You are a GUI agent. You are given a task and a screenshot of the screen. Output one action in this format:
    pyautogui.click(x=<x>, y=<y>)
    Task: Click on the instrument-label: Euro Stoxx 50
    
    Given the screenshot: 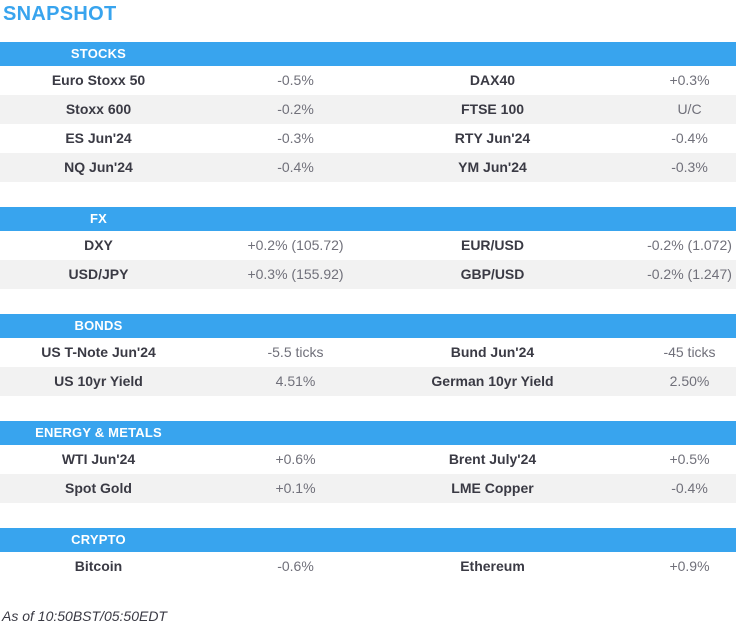 What is the action you would take?
    pyautogui.click(x=98, y=80)
    